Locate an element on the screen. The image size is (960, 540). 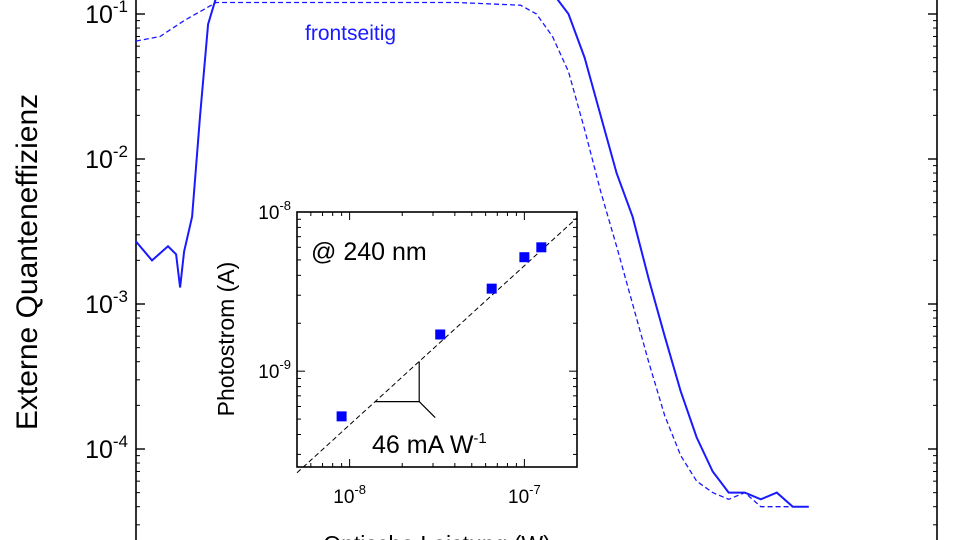
inset-x-tick-label: 10⁻⁸ is located at coordinates (349, 495).